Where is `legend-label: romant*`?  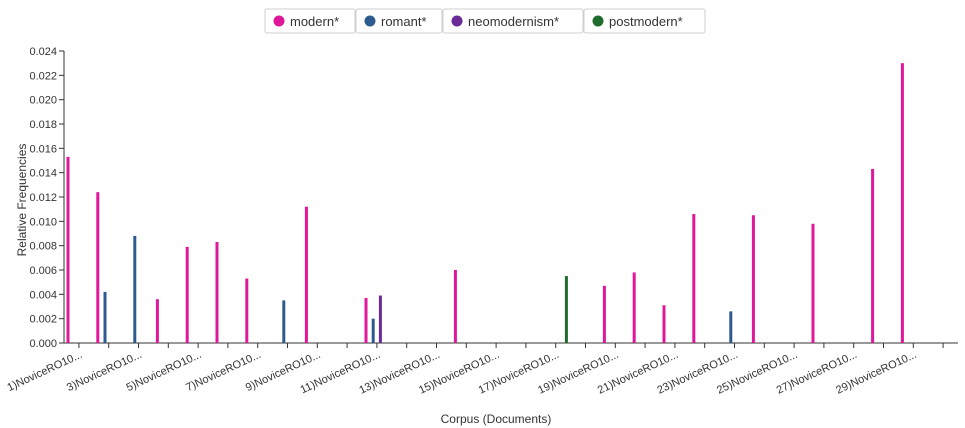 legend-label: romant* is located at coordinates (404, 21).